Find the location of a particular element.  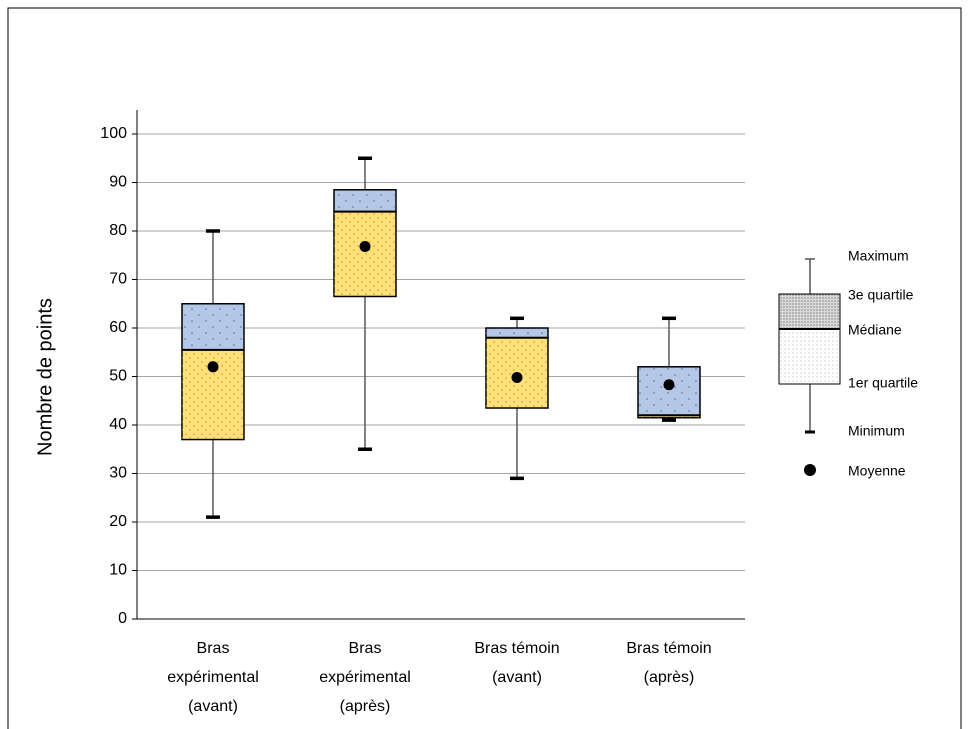

y-tick-label: 40 is located at coordinates (118, 424).